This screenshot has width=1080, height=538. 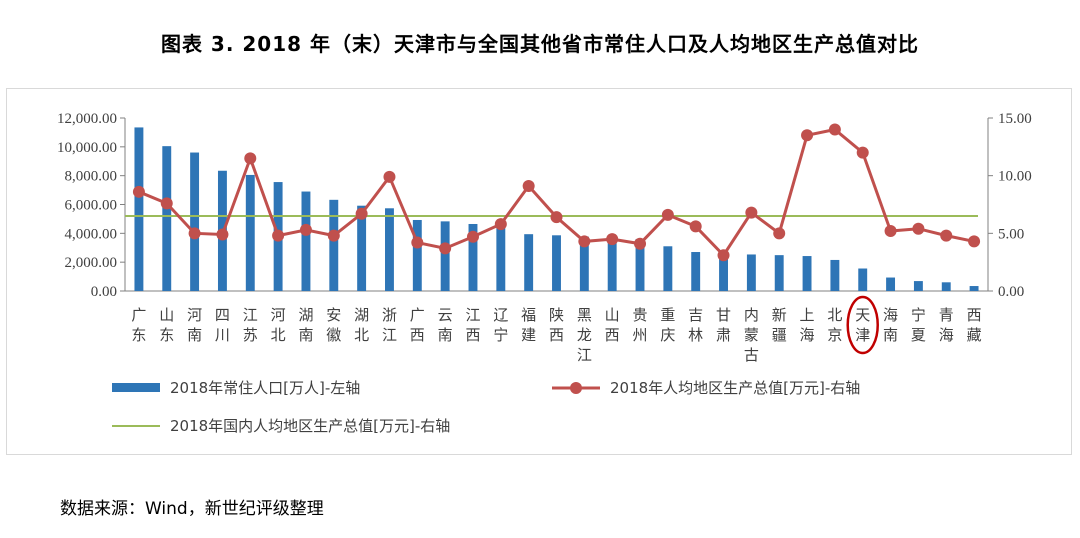 What do you see at coordinates (612, 325) in the screenshot?
I see `category-label: 山西` at bounding box center [612, 325].